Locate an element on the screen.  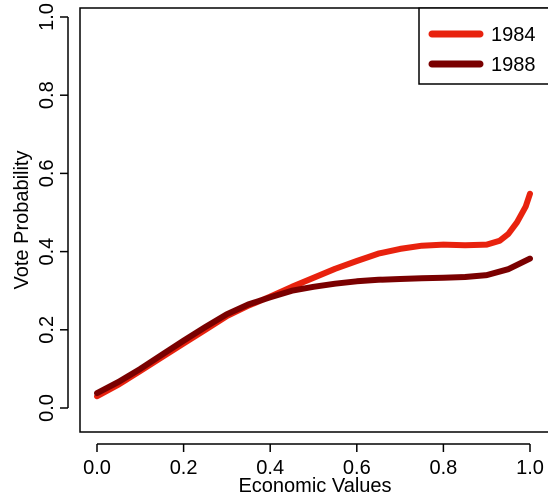
y-axis: 0.0 0.2 0.4 0.6 0.8 1.0 is located at coordinates (52, 212).